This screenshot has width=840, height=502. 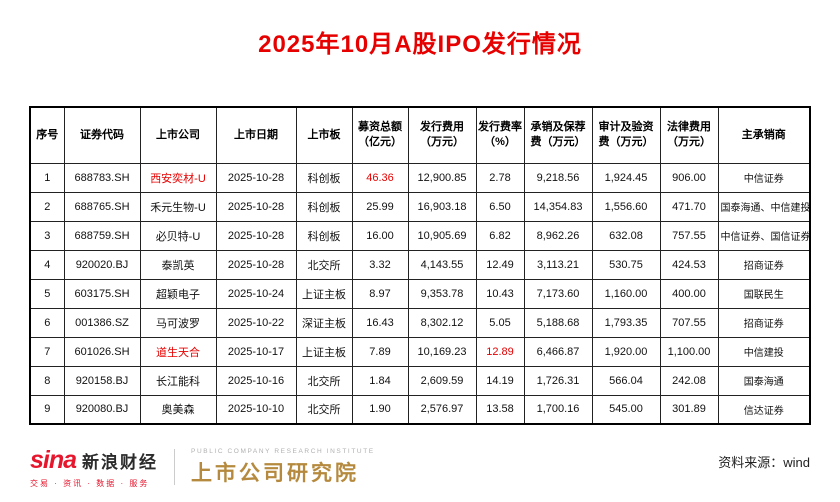 What do you see at coordinates (626, 135) in the screenshot?
I see `column-header: 审计及验资 费（万元）` at bounding box center [626, 135].